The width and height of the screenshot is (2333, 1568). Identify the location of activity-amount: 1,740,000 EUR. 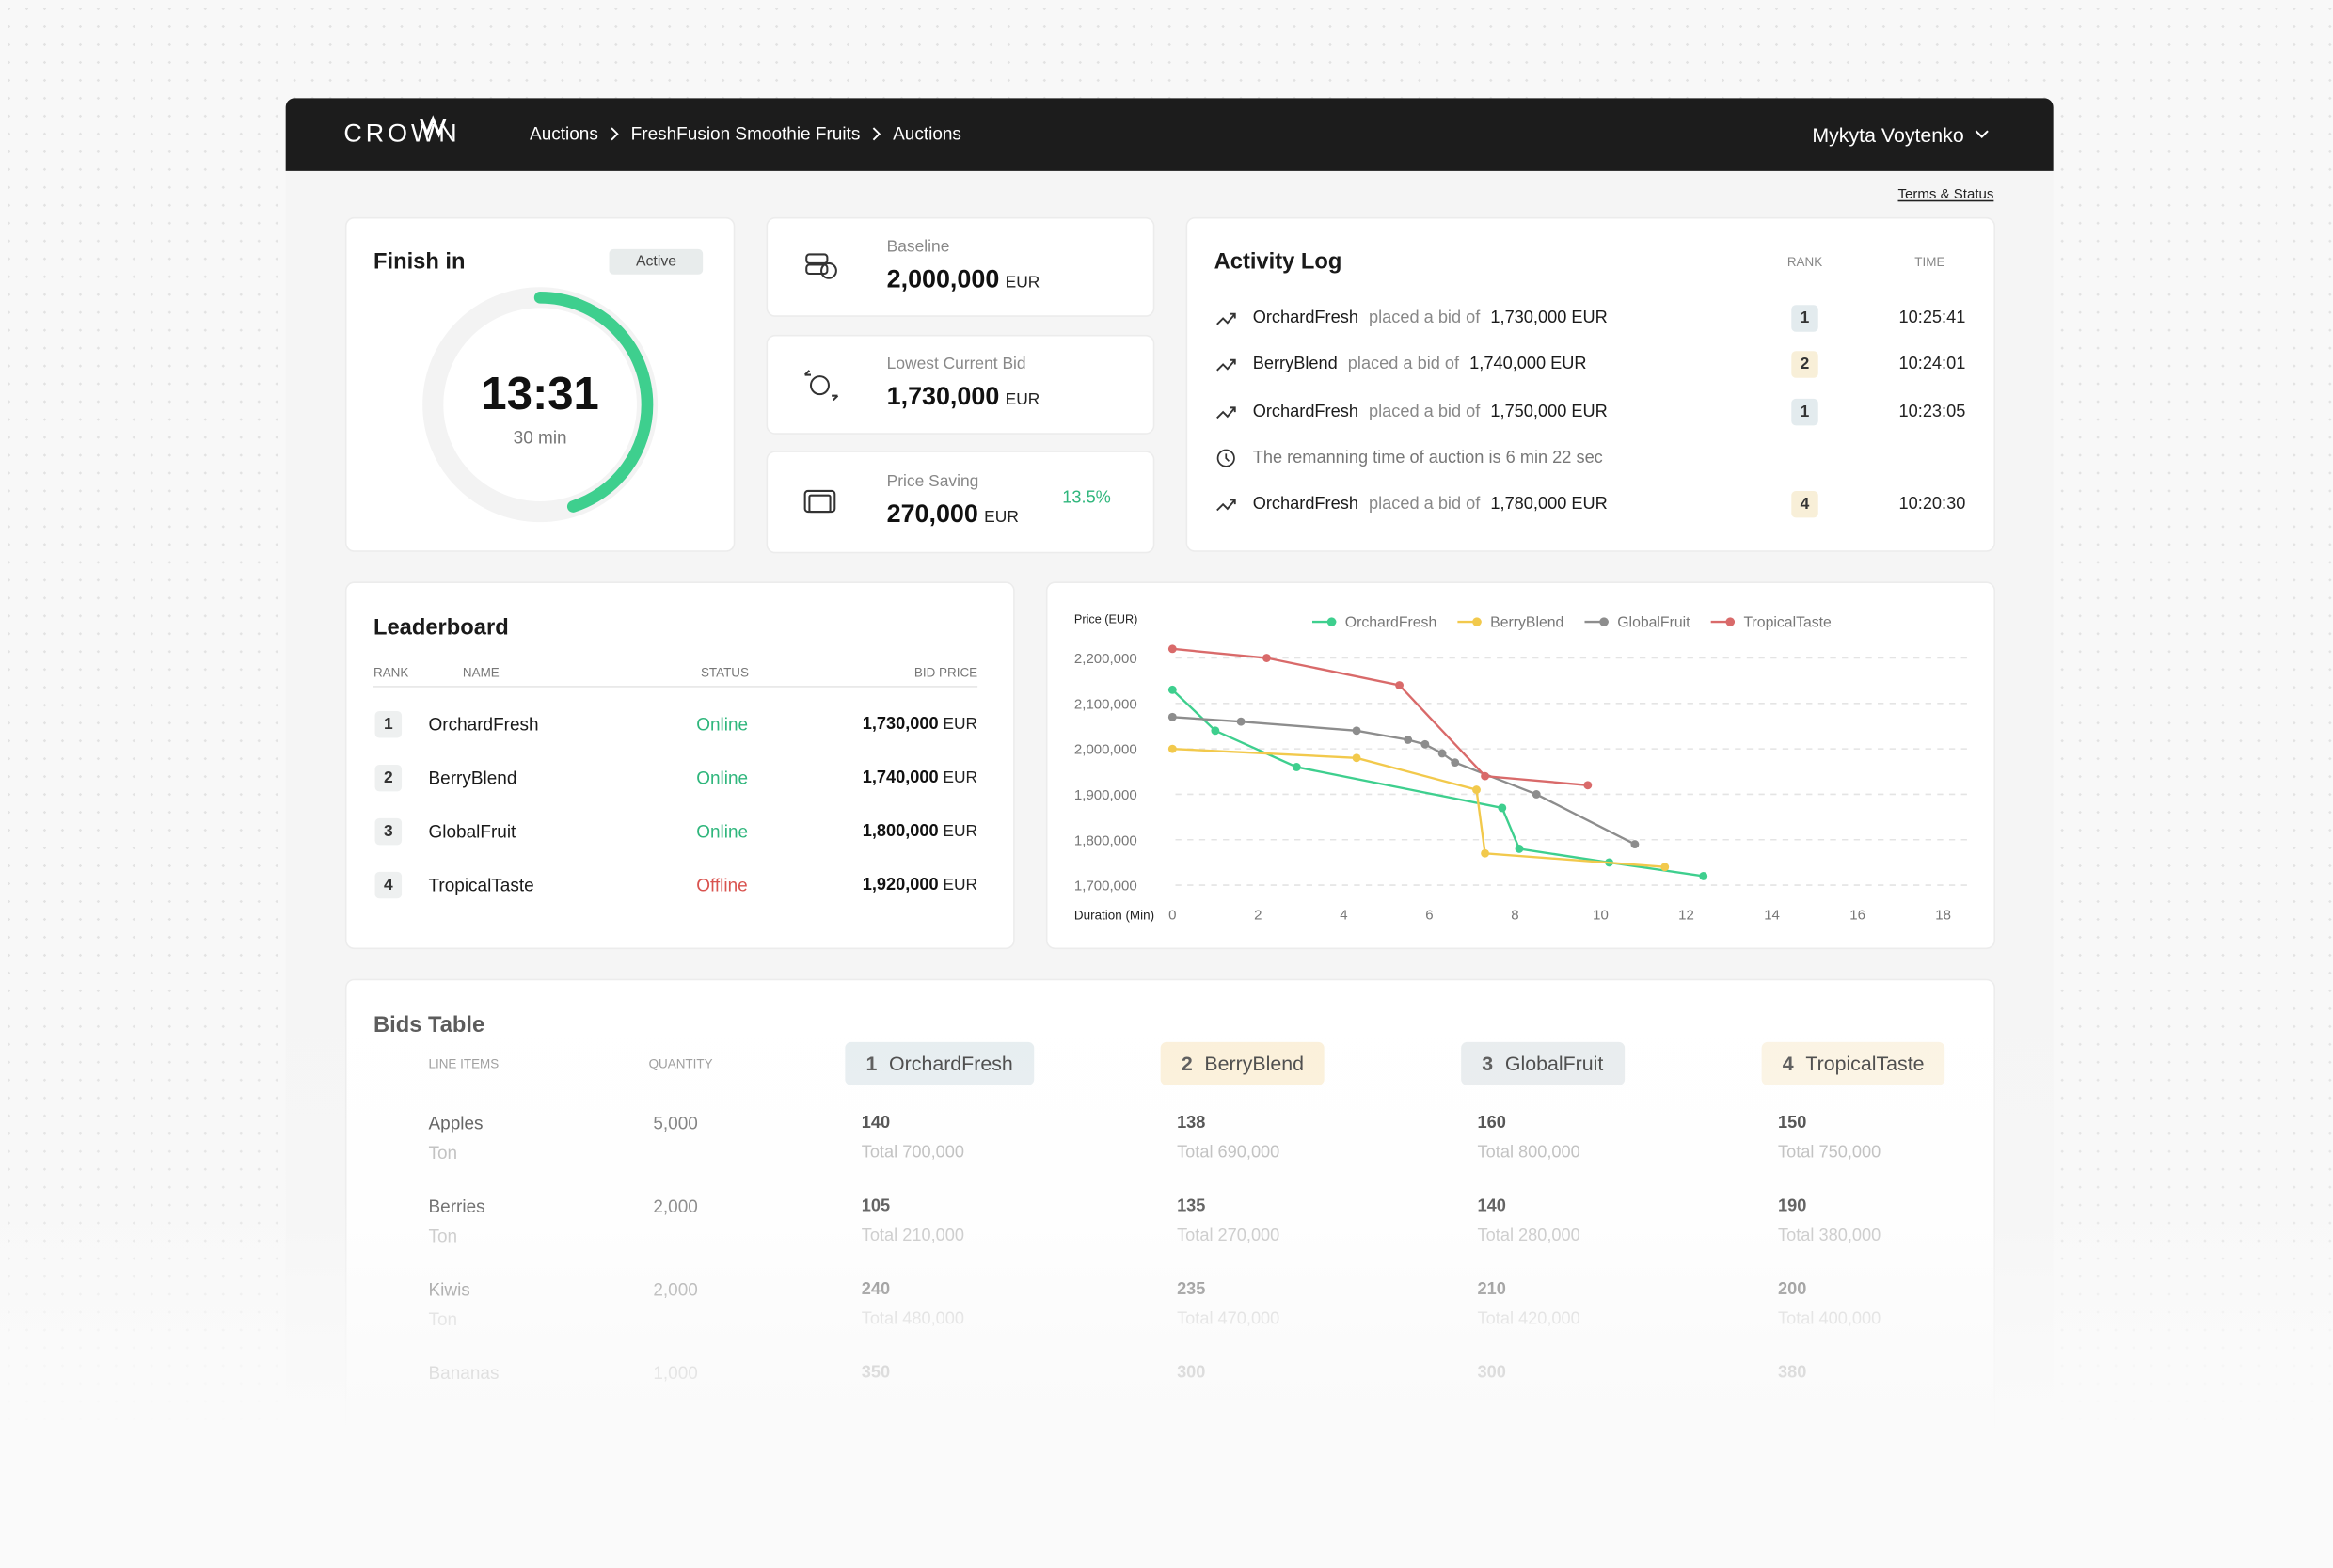
(1528, 364).